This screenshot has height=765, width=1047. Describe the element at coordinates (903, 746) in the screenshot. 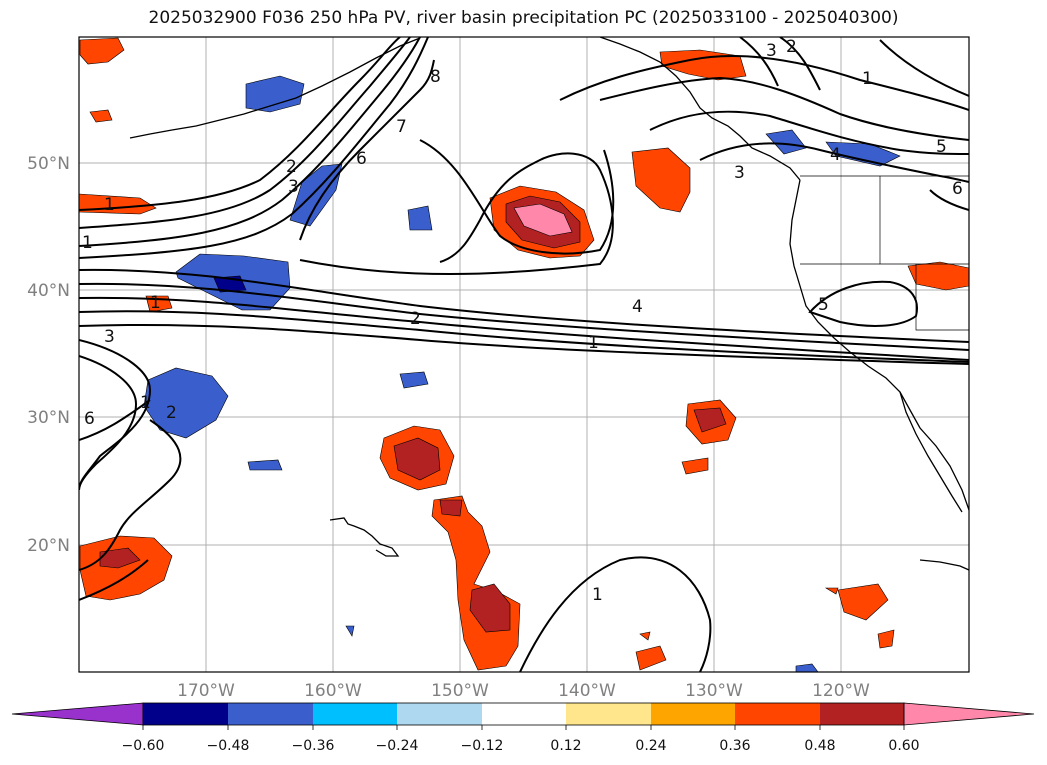

I see `colorbar-tick-label: 0.60` at that location.